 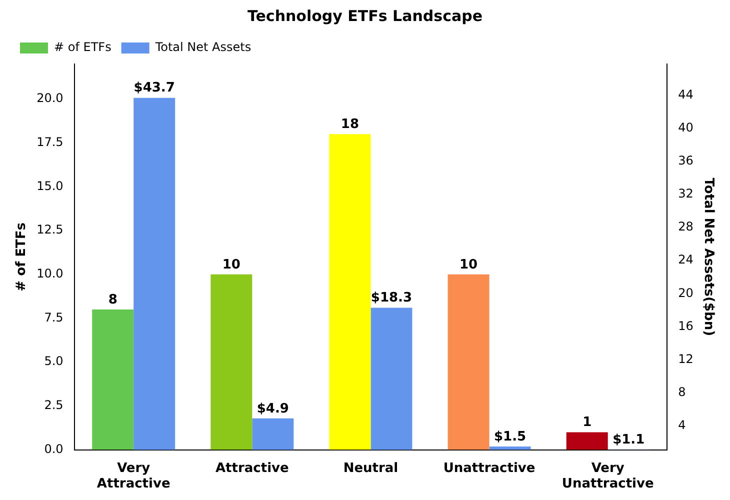 What do you see at coordinates (113, 300) in the screenshot?
I see `data-label: 8` at bounding box center [113, 300].